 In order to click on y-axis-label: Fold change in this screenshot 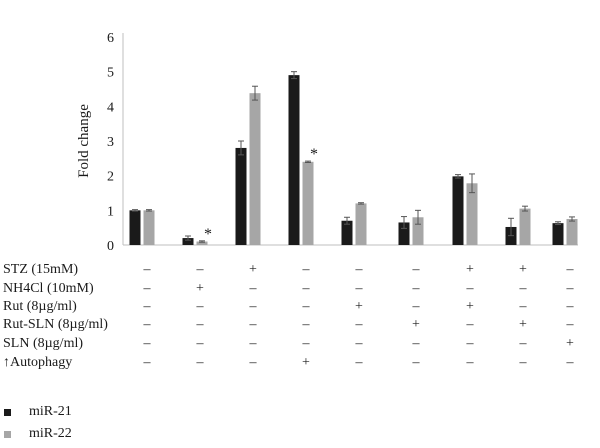, I will do `click(84, 141)`.